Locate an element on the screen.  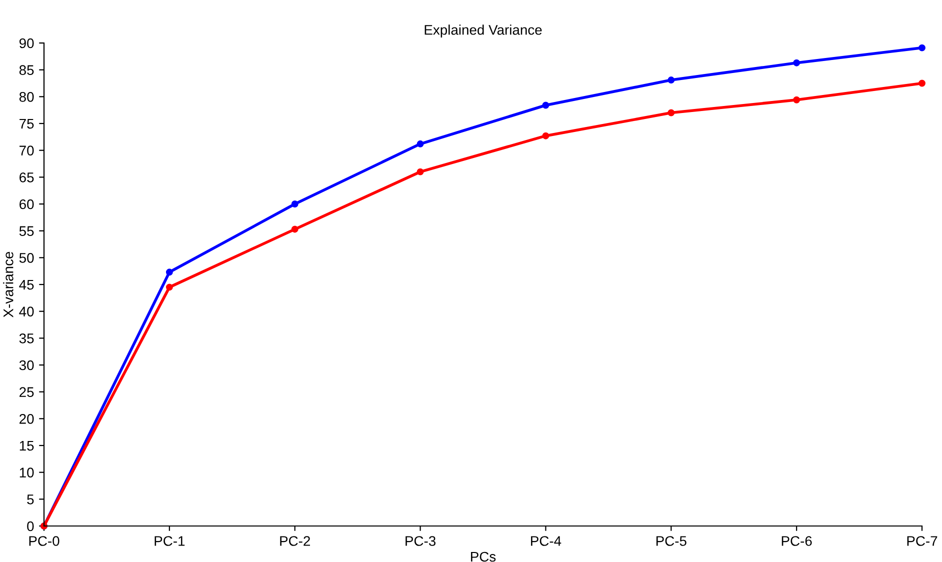
x-axis-title: PCs is located at coordinates (483, 557).